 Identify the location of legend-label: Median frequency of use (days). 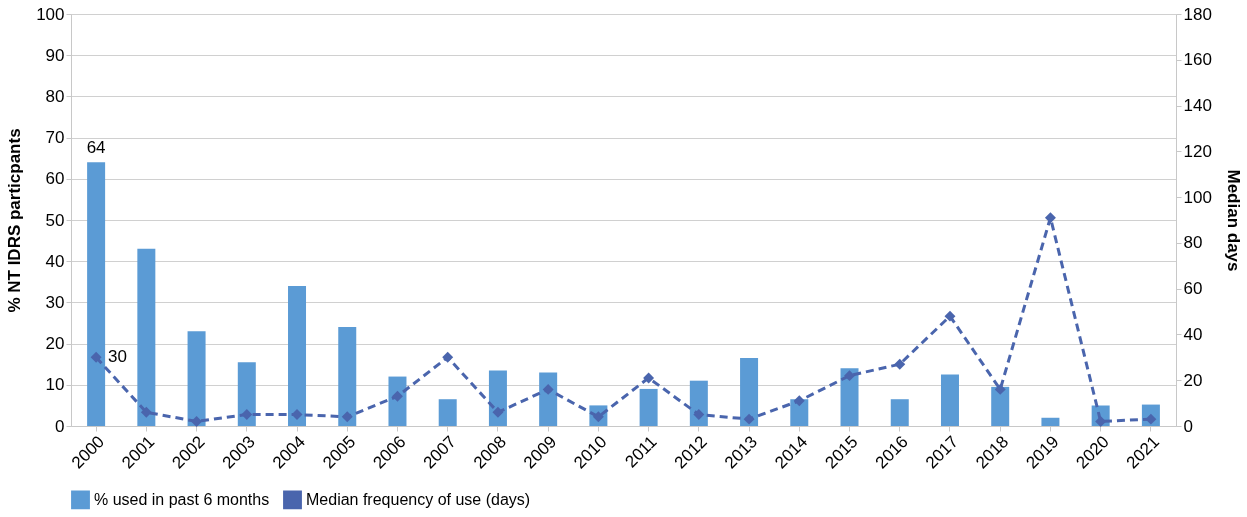
(418, 499).